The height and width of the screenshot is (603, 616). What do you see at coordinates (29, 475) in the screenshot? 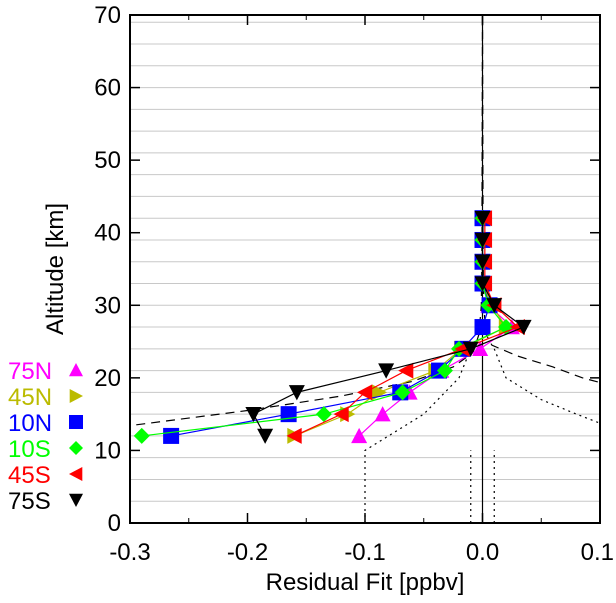
I see `legend-label-45s: 45S` at bounding box center [29, 475].